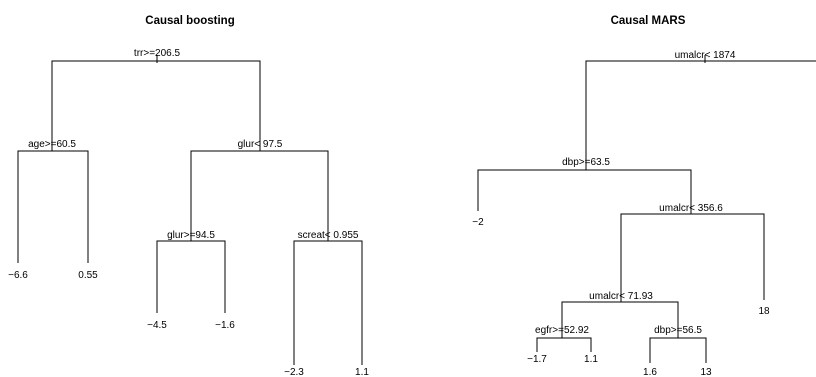 This screenshot has width=816, height=377. What do you see at coordinates (189, 21) in the screenshot?
I see `tree-title: Causal boosting` at bounding box center [189, 21].